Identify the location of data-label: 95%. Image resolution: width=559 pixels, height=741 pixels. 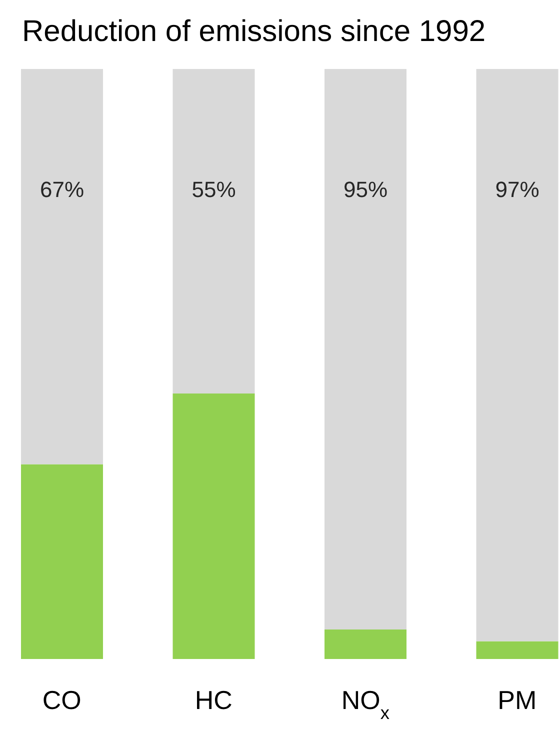
(365, 189).